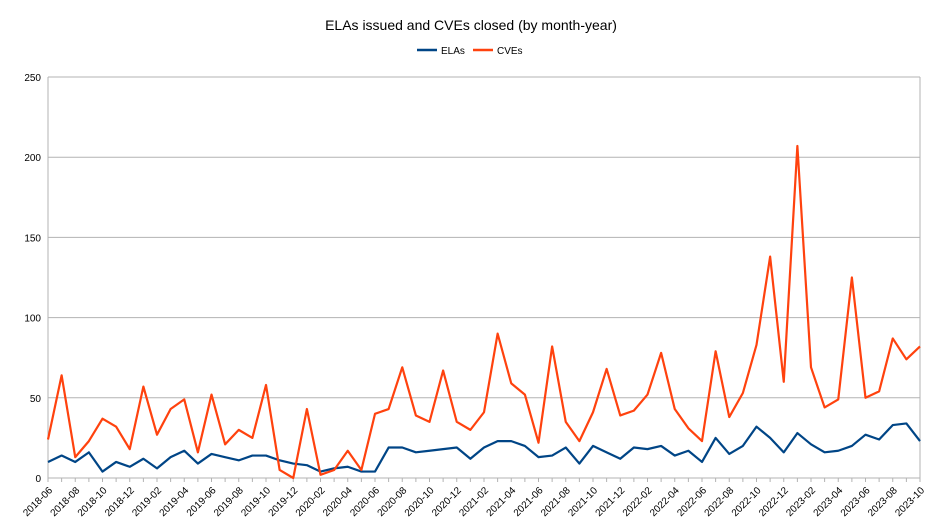 The image size is (943, 530). What do you see at coordinates (470, 51) in the screenshot?
I see `legend: ELAs CVEs` at bounding box center [470, 51].